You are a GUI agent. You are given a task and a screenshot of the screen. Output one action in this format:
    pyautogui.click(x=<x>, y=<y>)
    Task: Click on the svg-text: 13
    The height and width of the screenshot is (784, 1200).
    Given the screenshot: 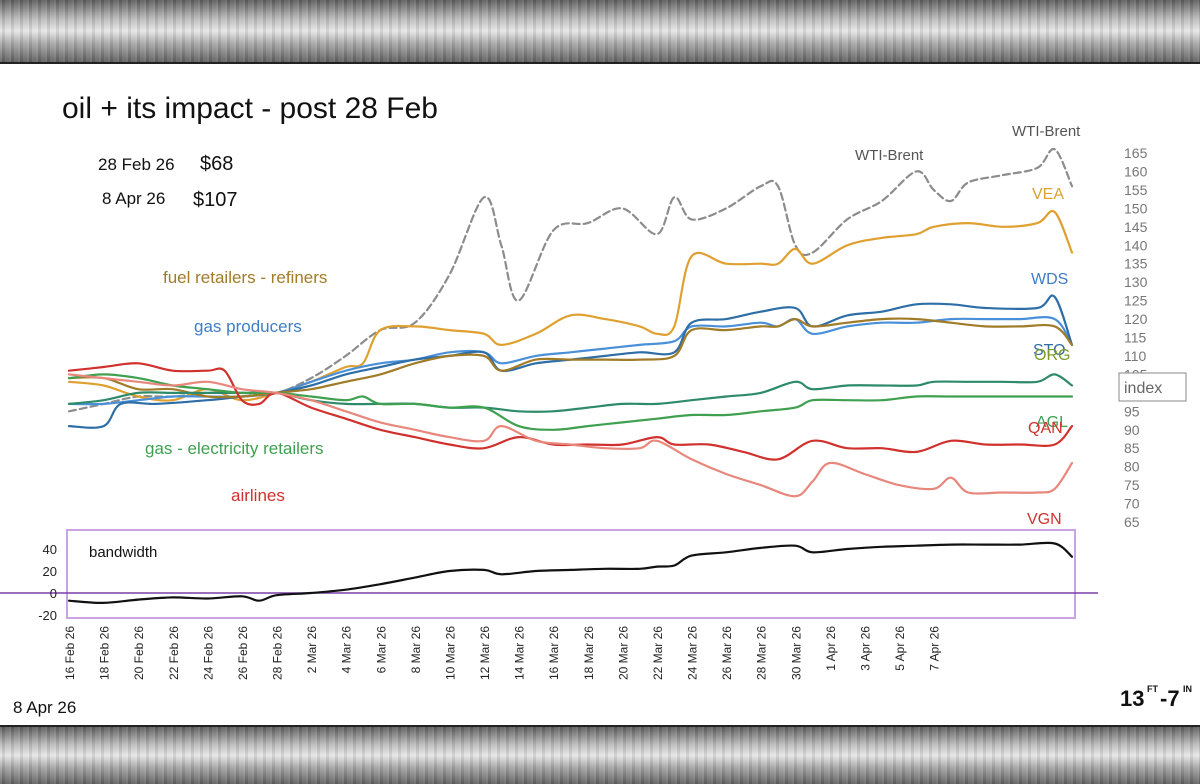 What is the action you would take?
    pyautogui.click(x=1132, y=698)
    